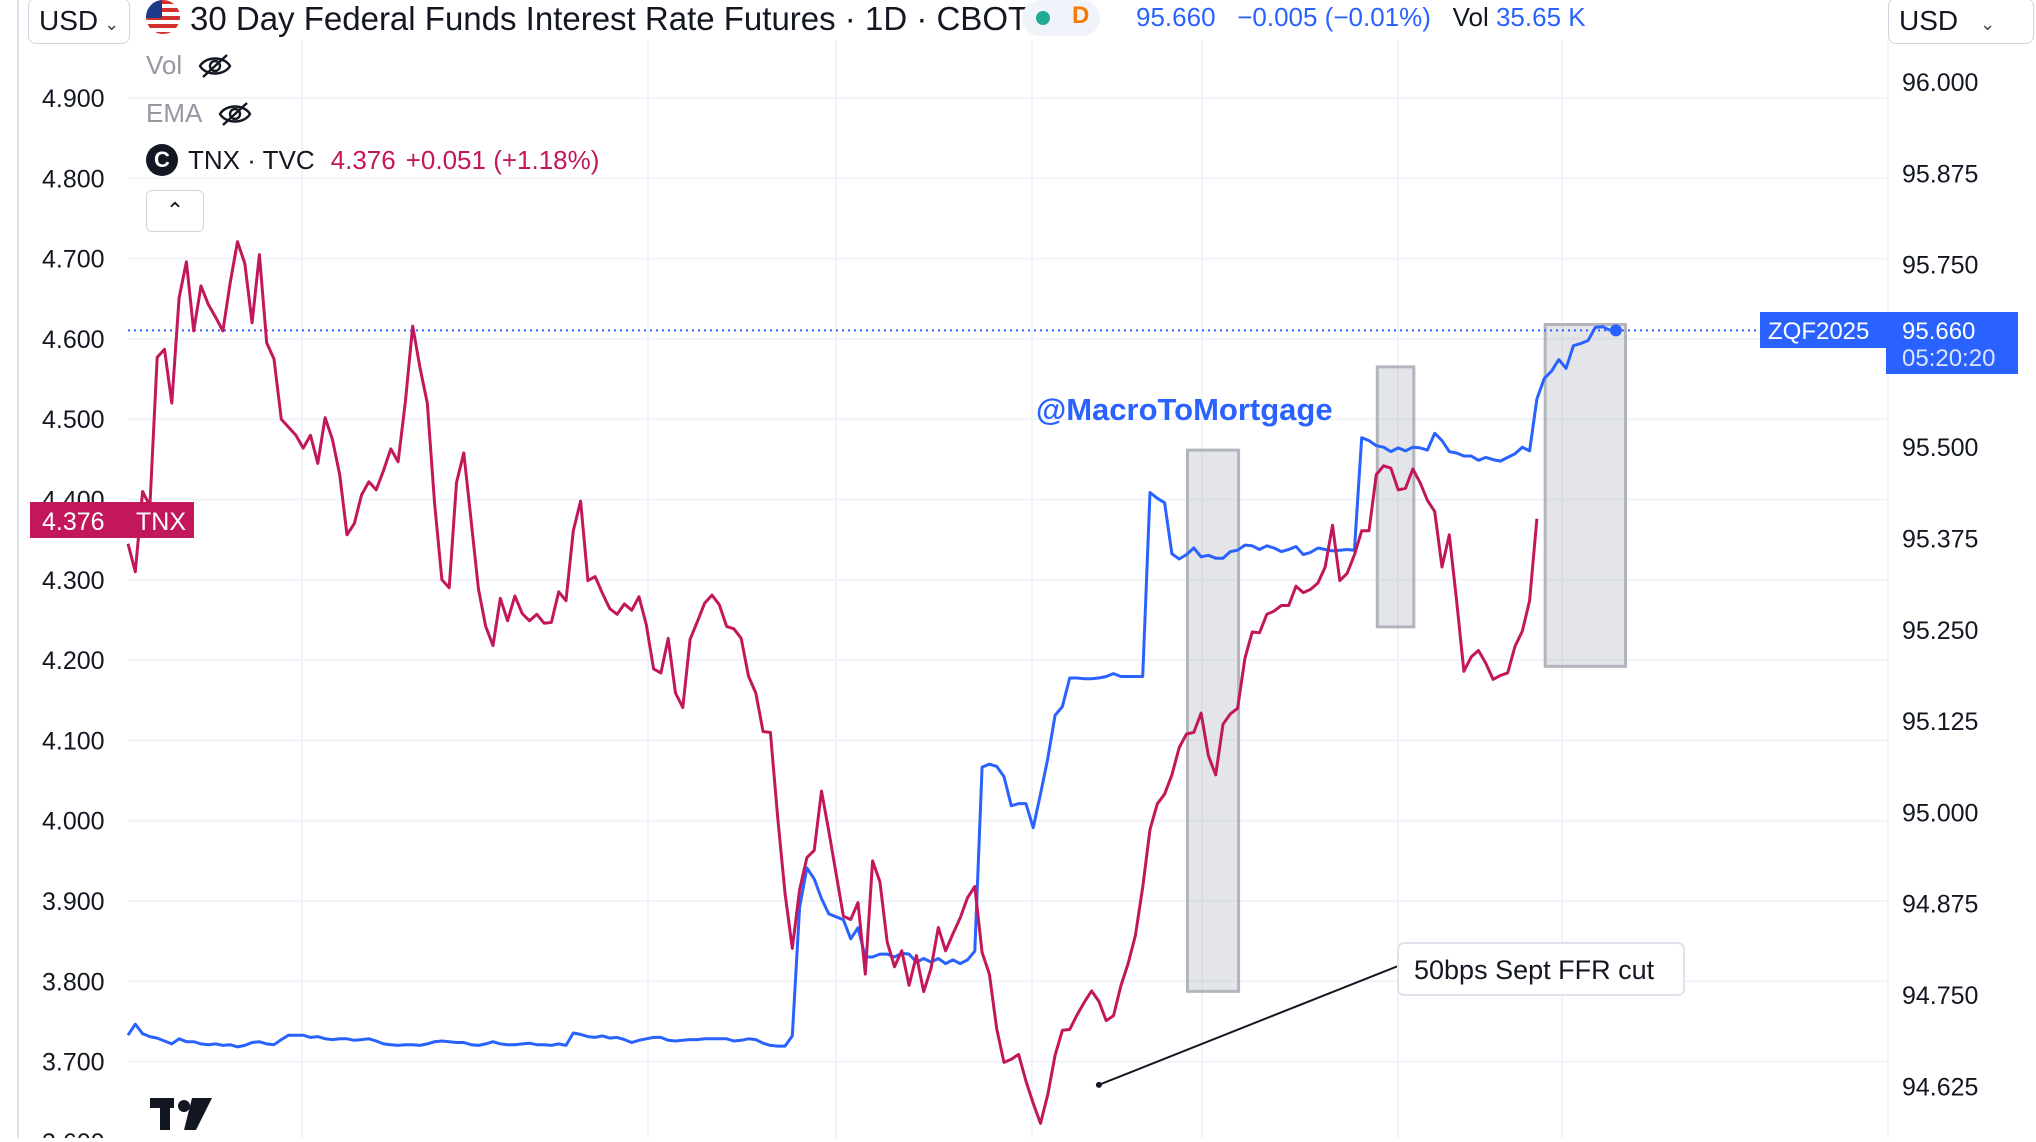 The image size is (2036, 1142). I want to click on annotation-anchor, so click(1098, 1084).